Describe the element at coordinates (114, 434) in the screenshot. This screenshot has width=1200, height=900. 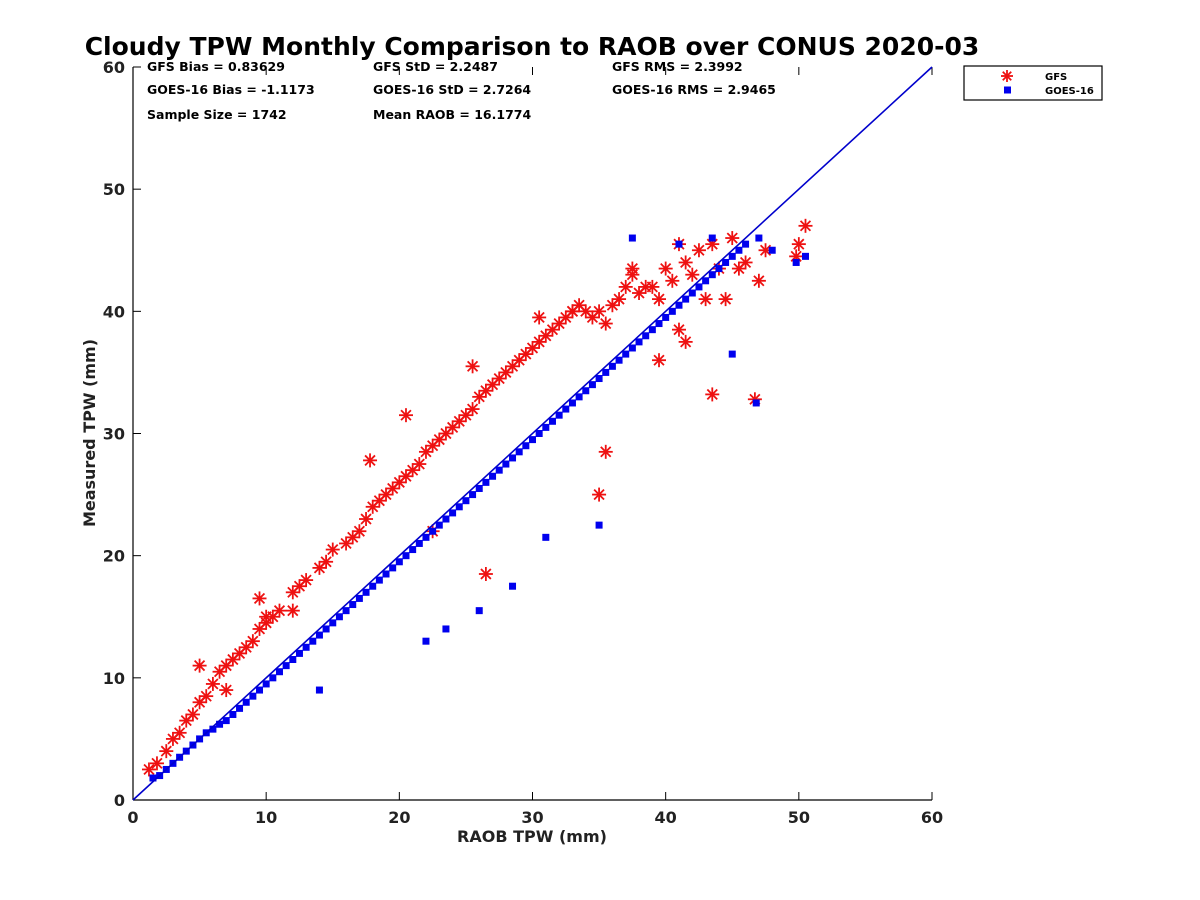
I see `y-tick-label: 30` at that location.